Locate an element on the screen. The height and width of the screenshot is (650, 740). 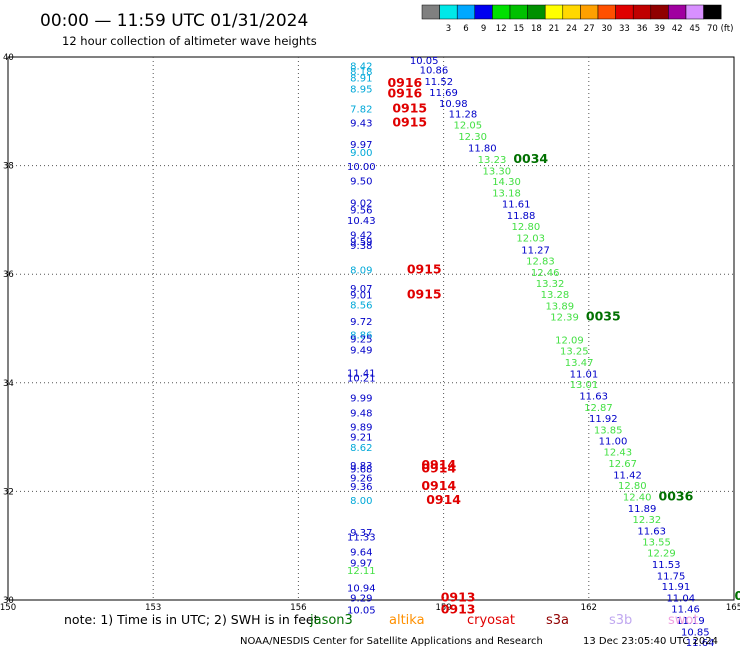
wave-height-value: 9.37 is located at coordinates (361, 533).